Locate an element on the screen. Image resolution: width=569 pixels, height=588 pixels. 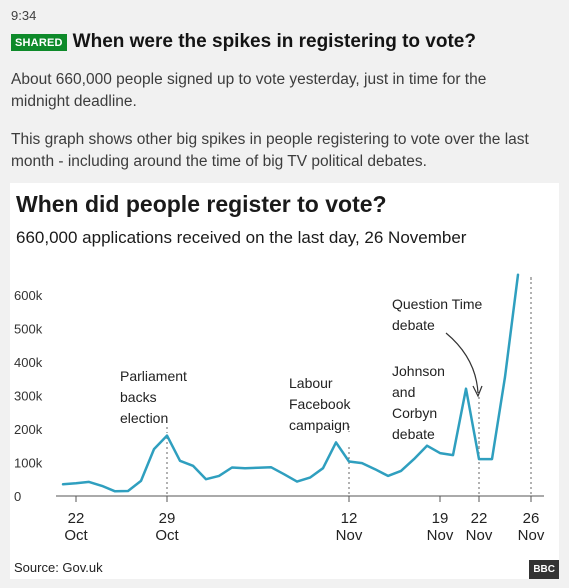
annotation-label: Facebook is located at coordinates (320, 404).